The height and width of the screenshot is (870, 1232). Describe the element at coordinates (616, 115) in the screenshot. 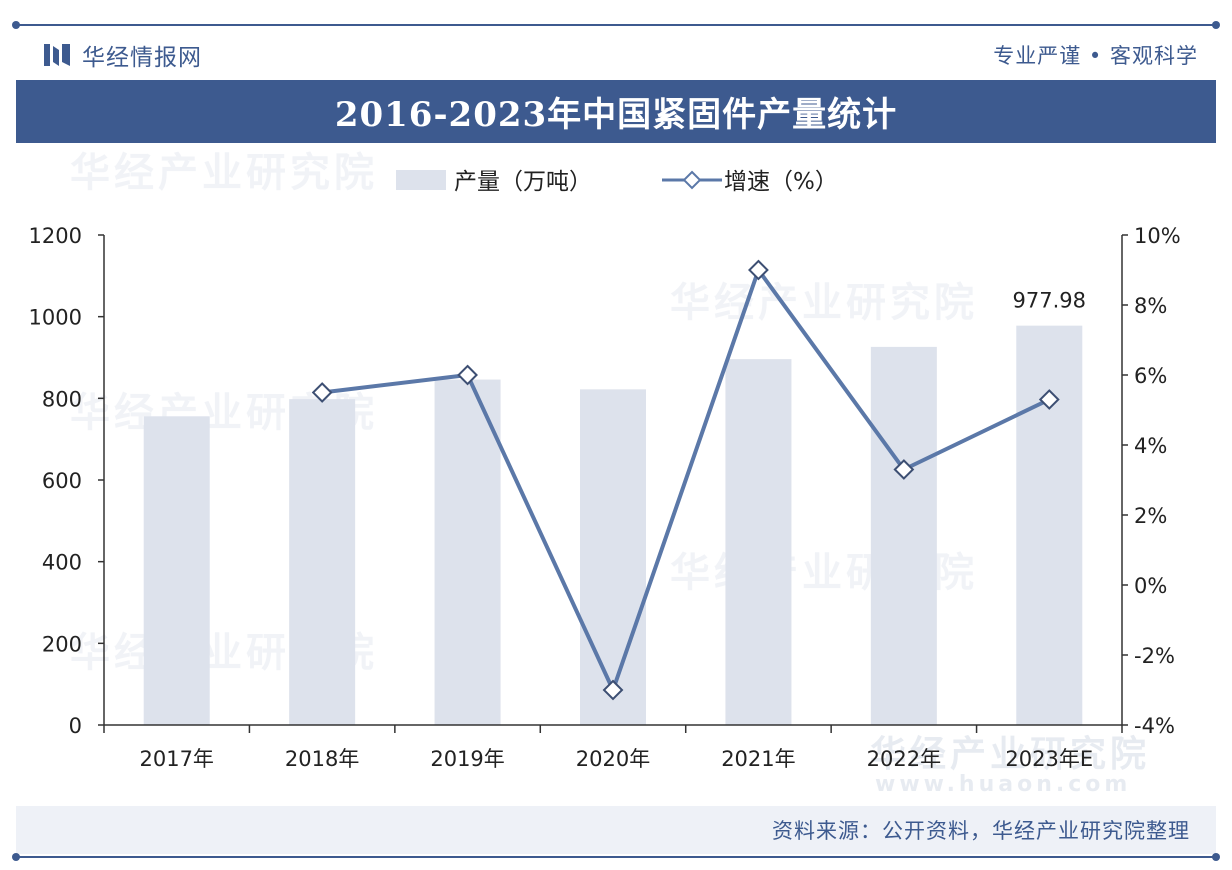

I see `chart-title: 2016-2023年中国紧固件产量统计` at that location.